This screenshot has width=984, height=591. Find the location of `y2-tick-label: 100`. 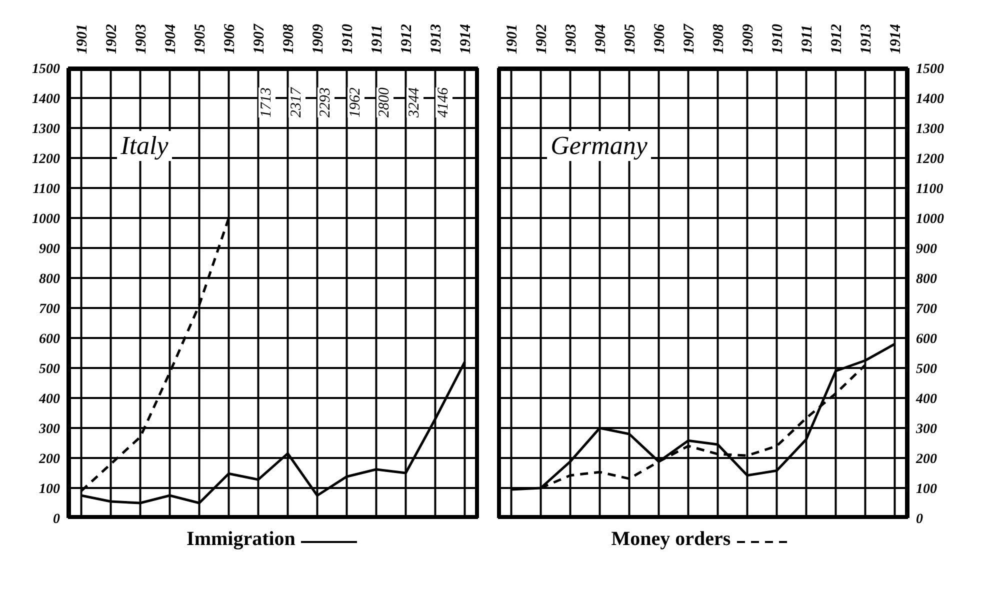

y2-tick-label: 100 is located at coordinates (926, 489).